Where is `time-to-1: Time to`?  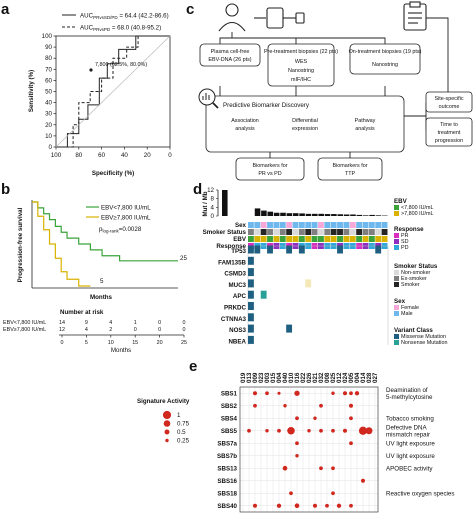
time-to-1: Time to is located at coordinates (449, 125).